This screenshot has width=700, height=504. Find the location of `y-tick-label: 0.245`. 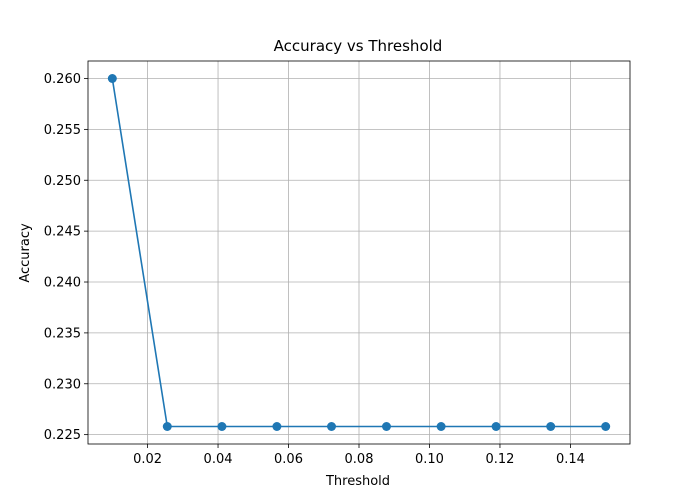

y-tick-label: 0.245 is located at coordinates (62, 232).